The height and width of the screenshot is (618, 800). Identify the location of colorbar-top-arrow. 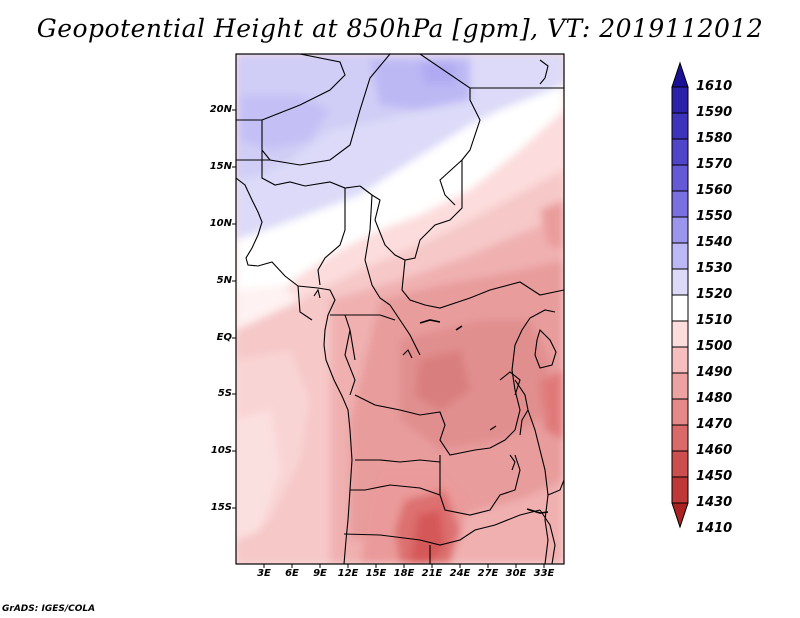
(680, 74).